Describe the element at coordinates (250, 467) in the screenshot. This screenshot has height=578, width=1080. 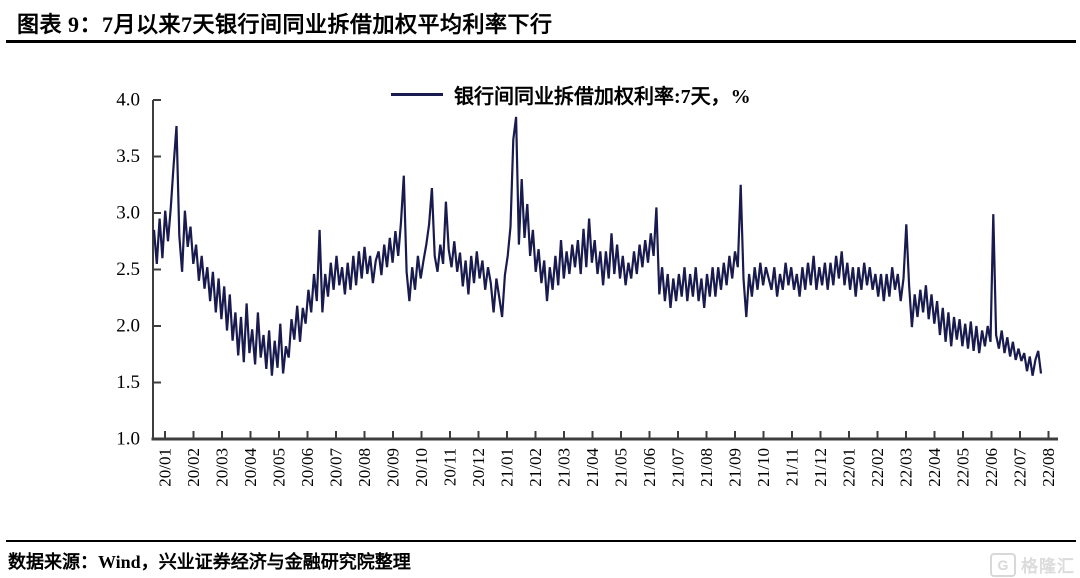
I see `x-axis-tick-label: 20/04` at that location.